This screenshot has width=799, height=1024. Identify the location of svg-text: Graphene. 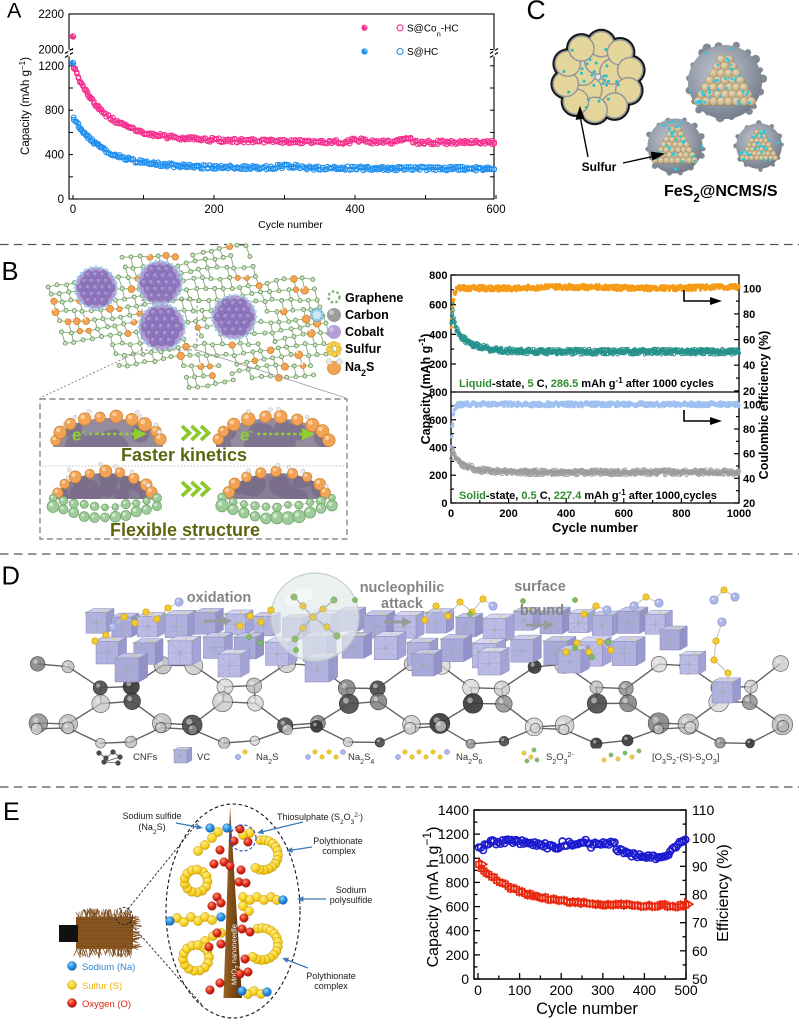
(374, 298).